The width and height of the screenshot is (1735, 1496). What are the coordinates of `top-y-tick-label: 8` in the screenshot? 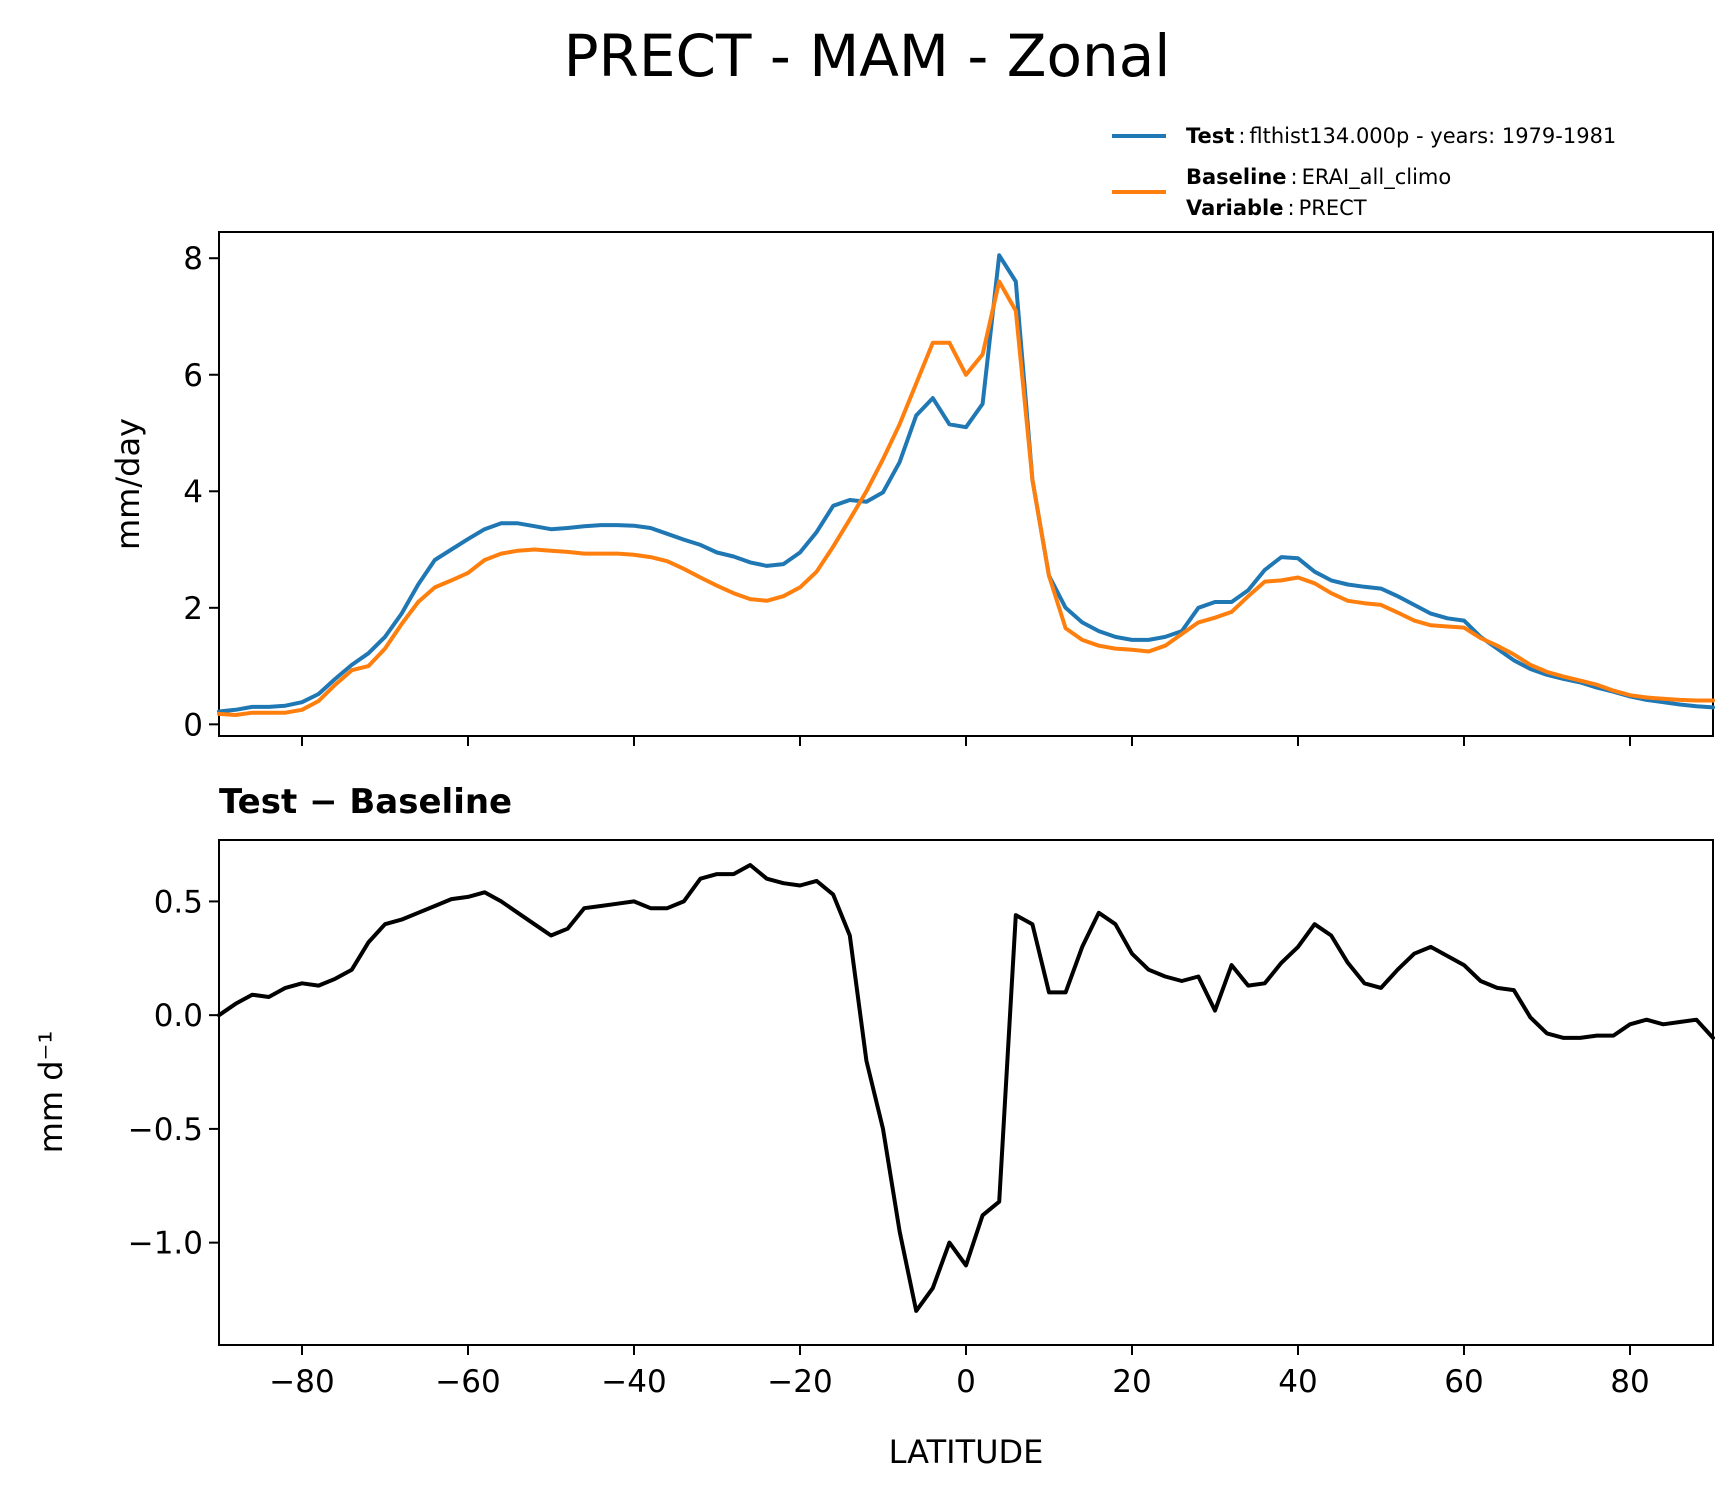 It's located at (193, 259).